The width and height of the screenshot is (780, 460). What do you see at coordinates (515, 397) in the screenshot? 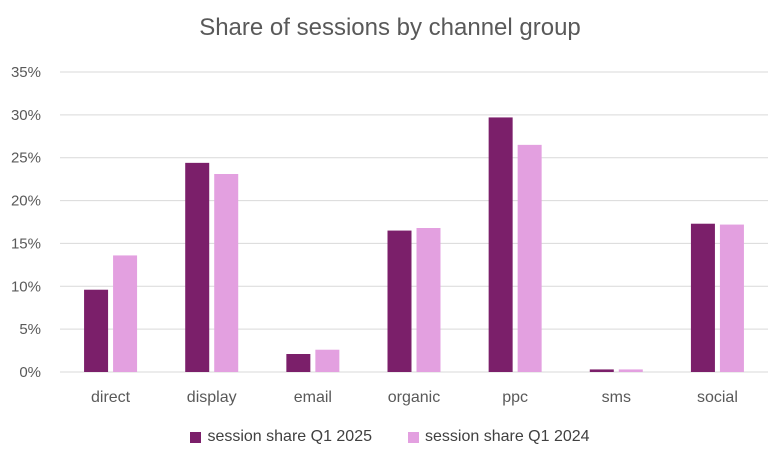
I see `x-tick-label: ppc` at bounding box center [515, 397].